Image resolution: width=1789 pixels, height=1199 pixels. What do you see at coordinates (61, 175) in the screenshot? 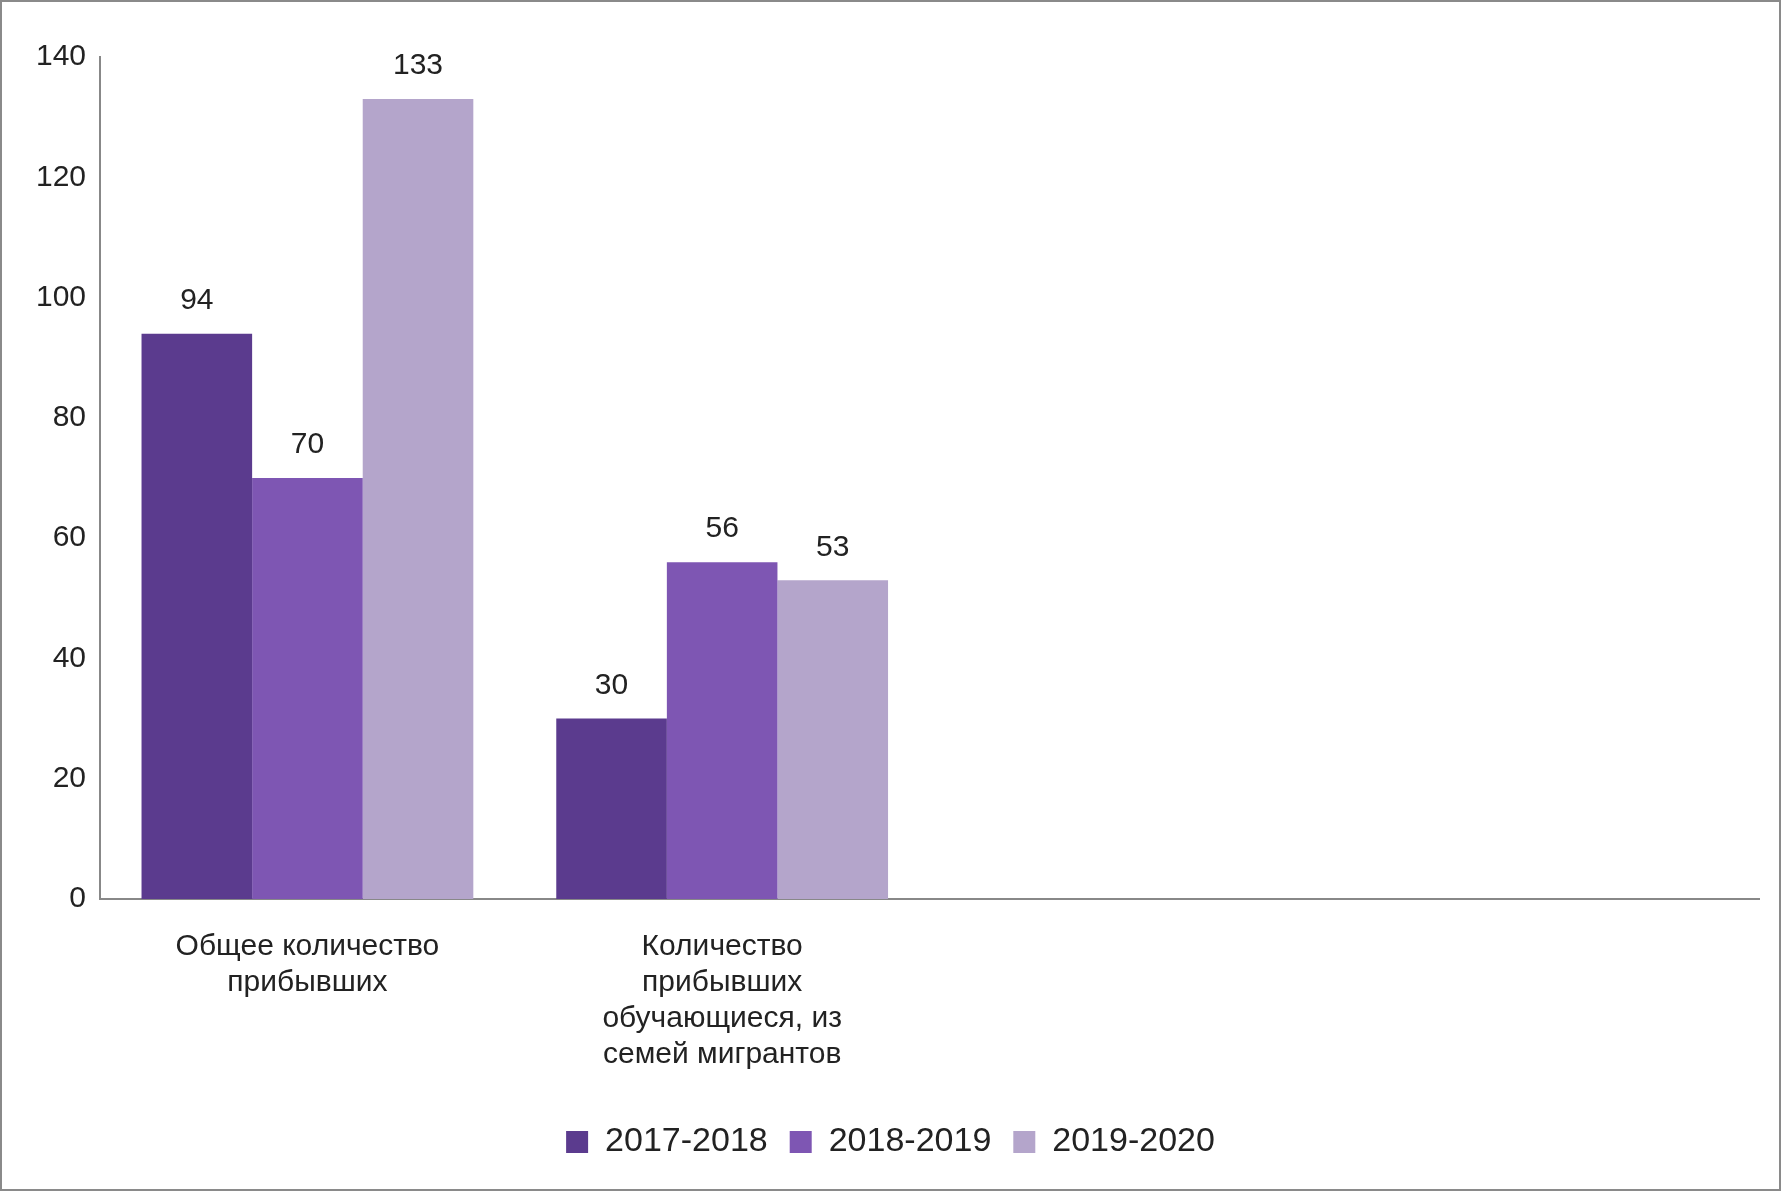
I see `y-tick-label: 120` at bounding box center [61, 175].